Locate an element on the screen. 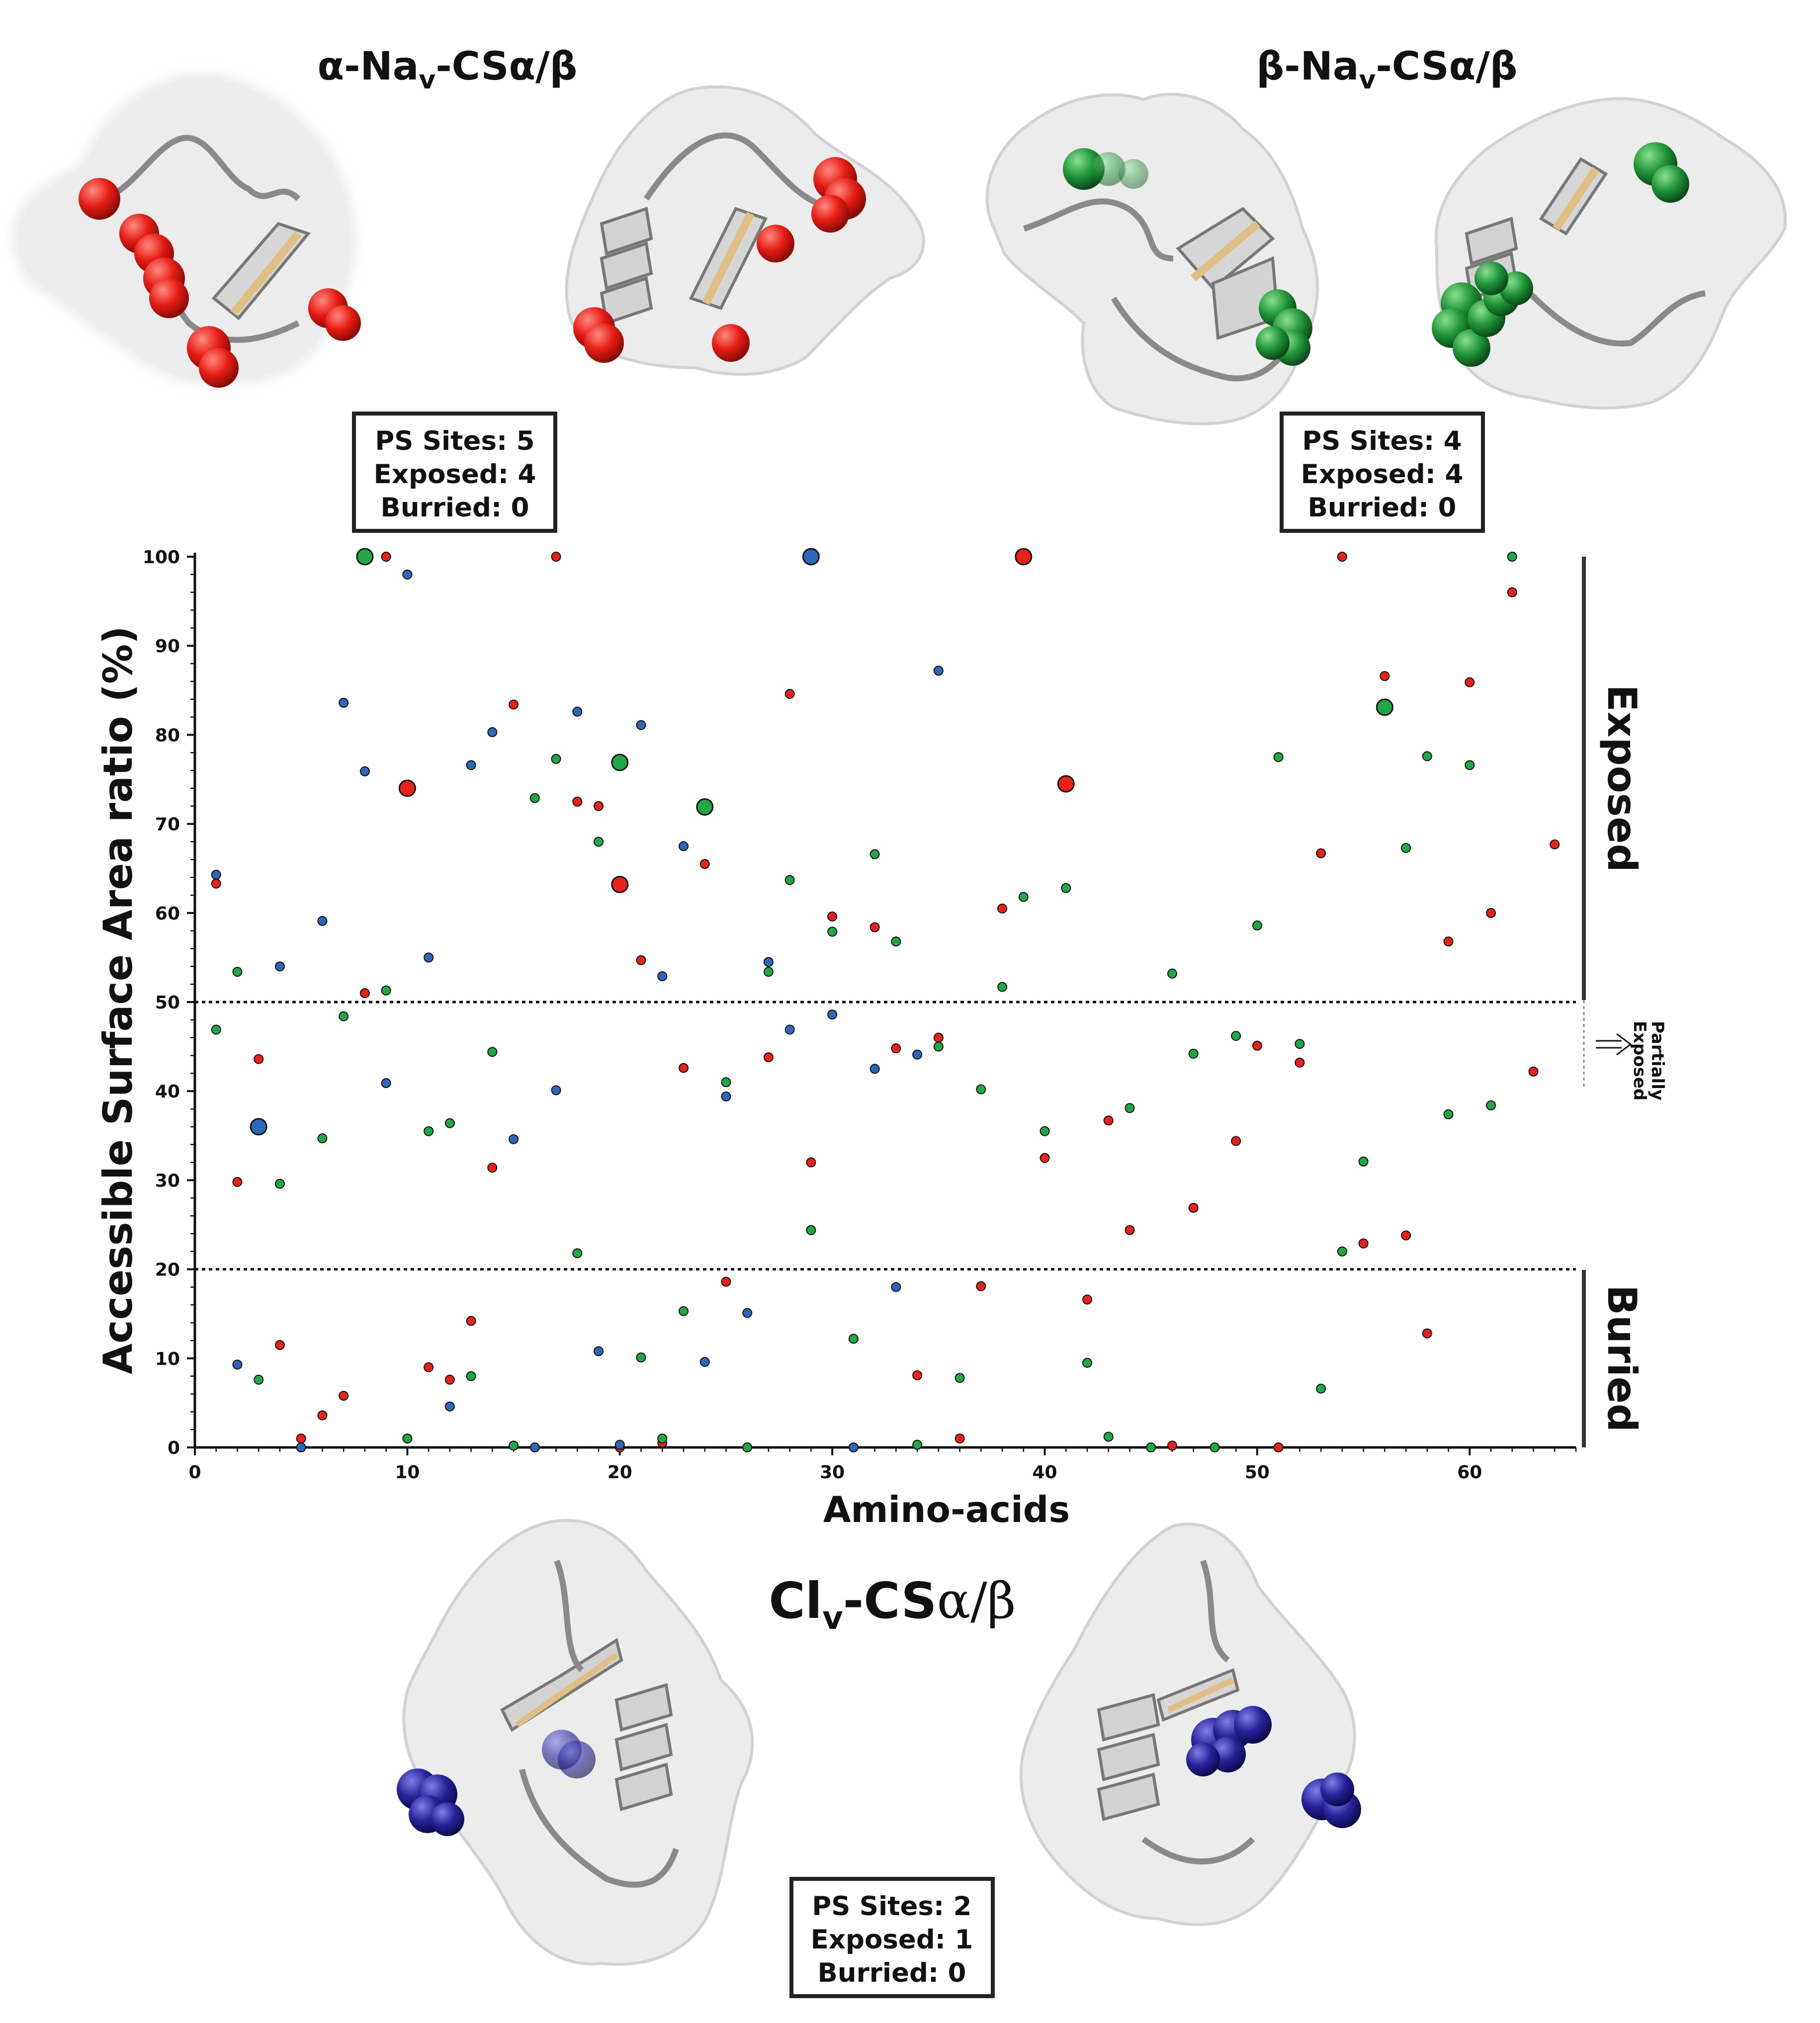 The image size is (1820, 2023). x-tick-label: 10 is located at coordinates (408, 1472).